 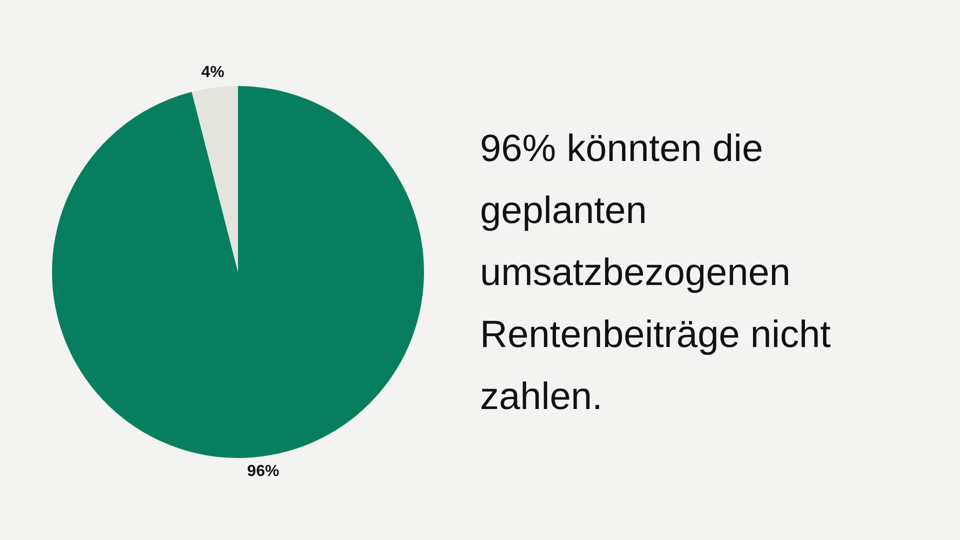 I want to click on data-label: 96%, so click(x=263, y=471).